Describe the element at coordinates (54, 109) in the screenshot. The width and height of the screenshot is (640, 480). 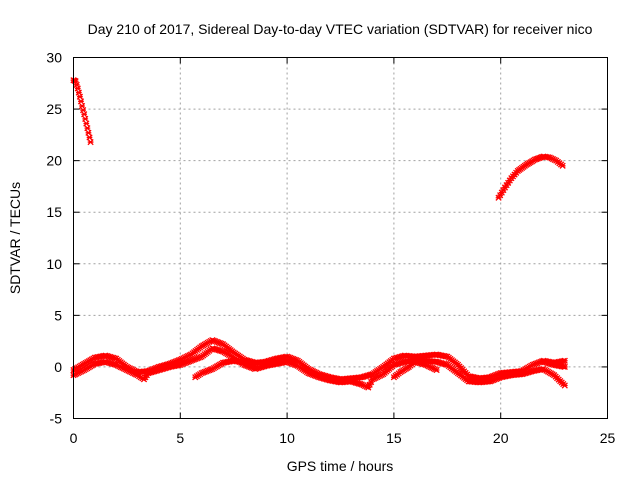
I see `y-tick-label: 25` at that location.